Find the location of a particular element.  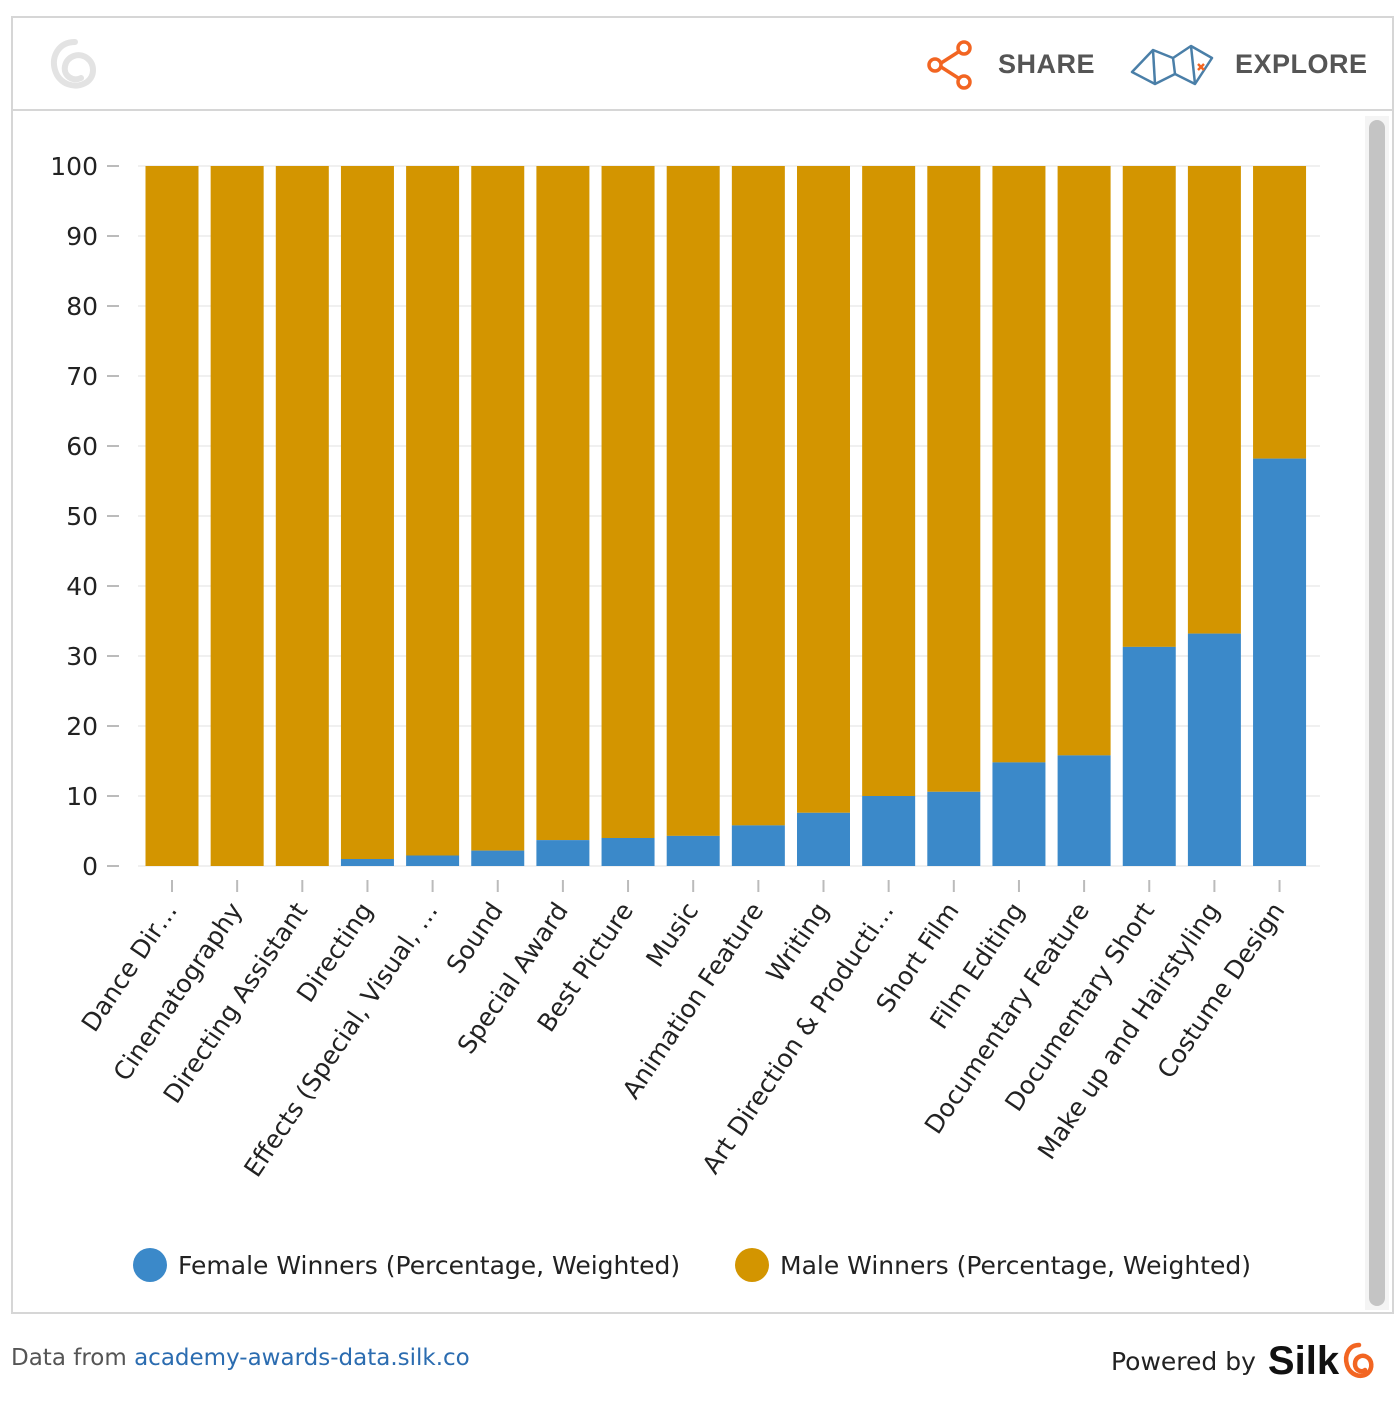

y-tick-label: 0 is located at coordinates (90, 866).